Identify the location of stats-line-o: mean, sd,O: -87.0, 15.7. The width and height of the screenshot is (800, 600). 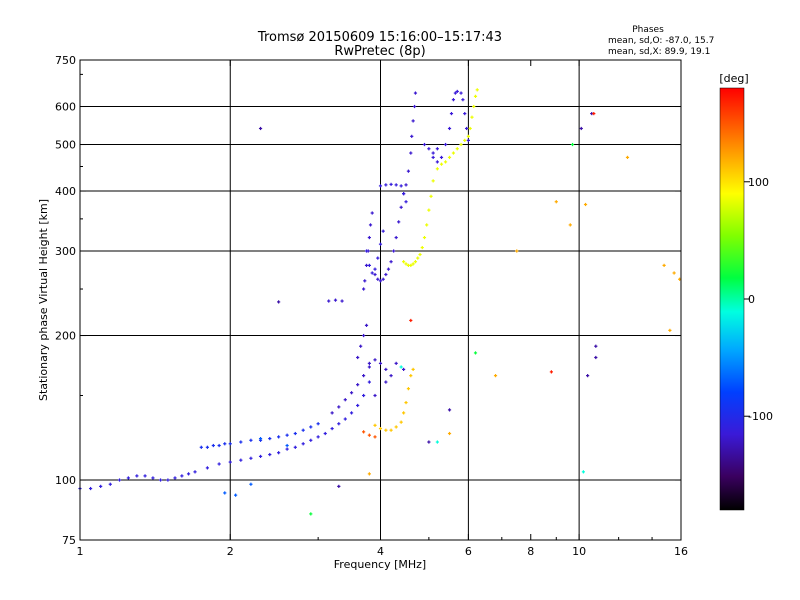
(661, 41).